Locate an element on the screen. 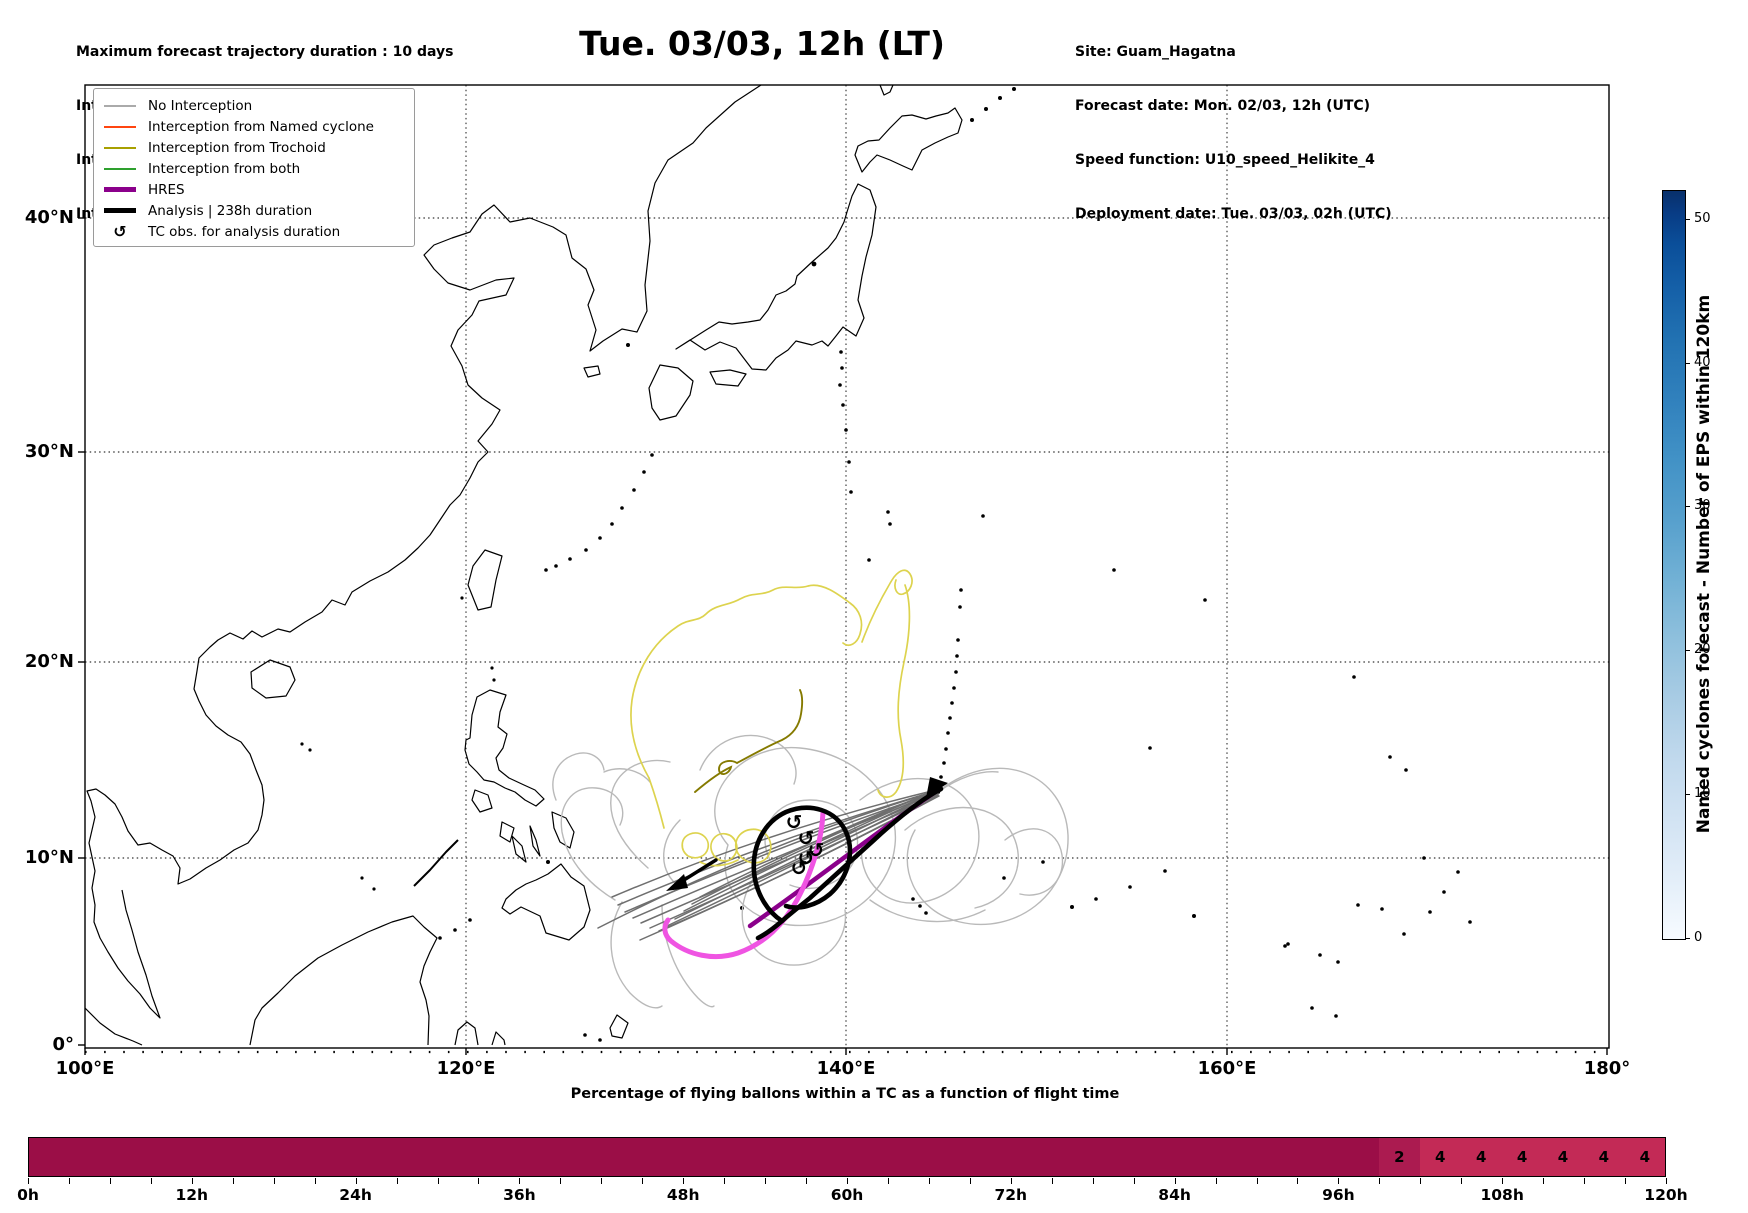  y-tick-label: 30°N is located at coordinates (49, 451).